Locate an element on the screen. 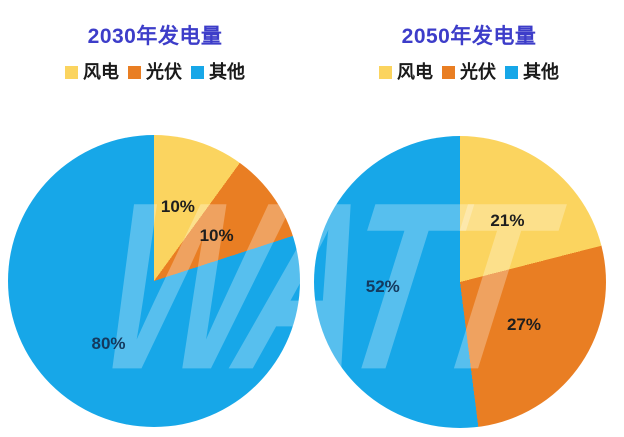 This screenshot has width=624, height=437. chart-title-2030: 2030年发电量 is located at coordinates (155, 36).